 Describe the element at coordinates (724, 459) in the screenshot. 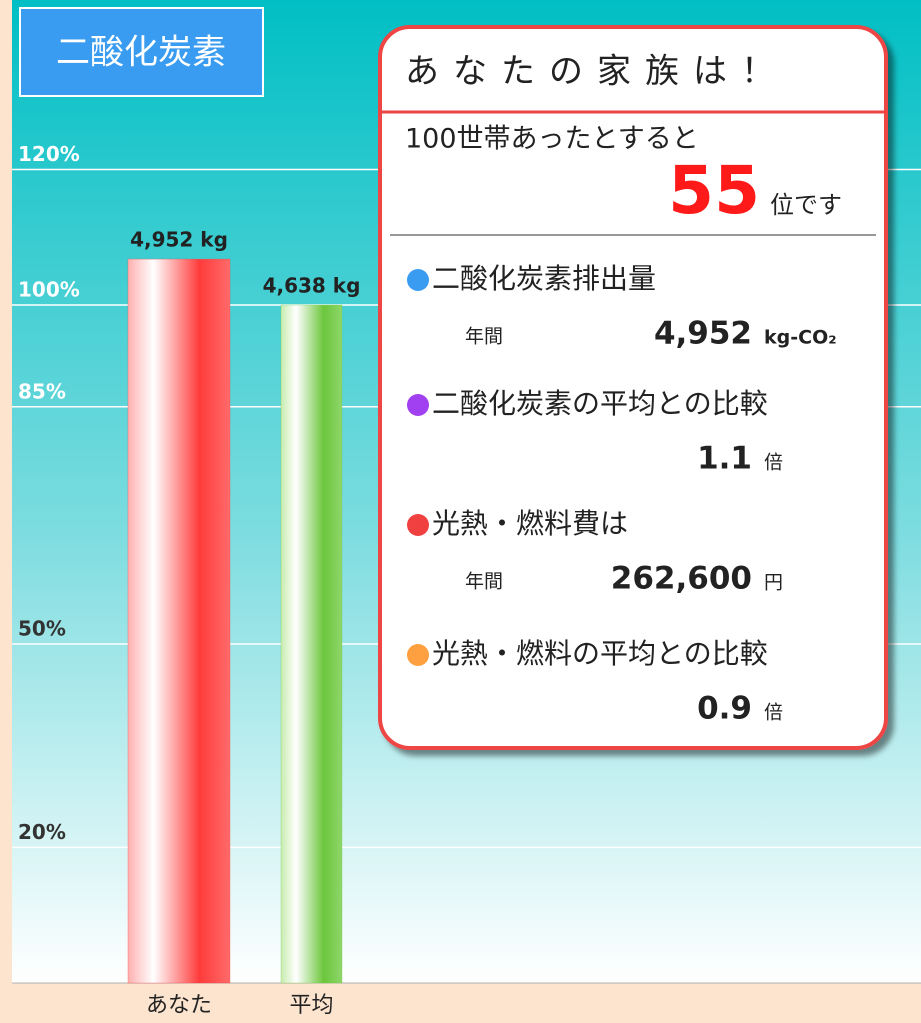

I see `item-value: 1.1` at that location.